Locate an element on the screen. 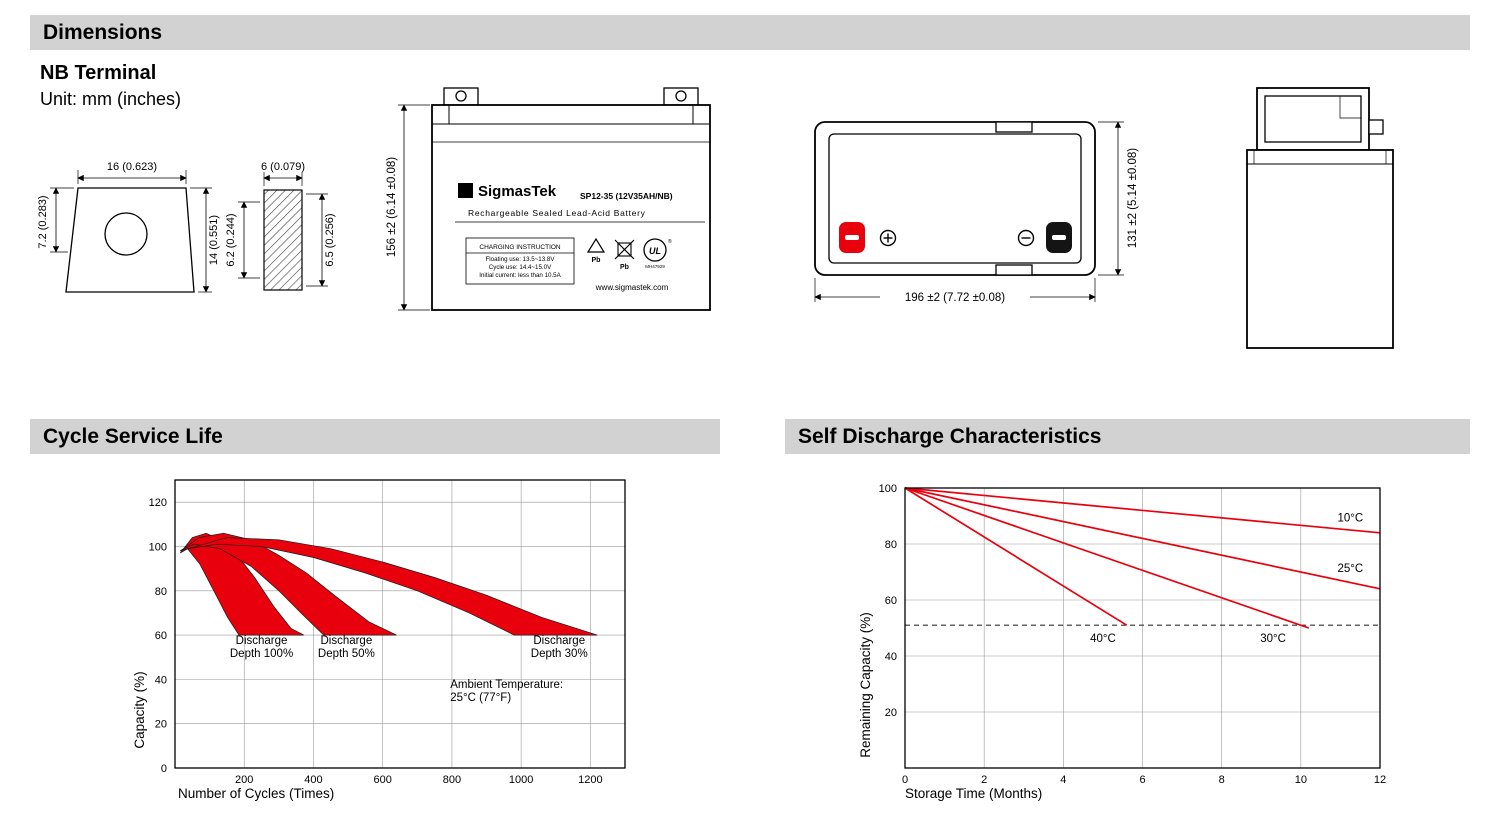 This screenshot has width=1500, height=826. chart-annotation: Depth 50% is located at coordinates (346, 654).